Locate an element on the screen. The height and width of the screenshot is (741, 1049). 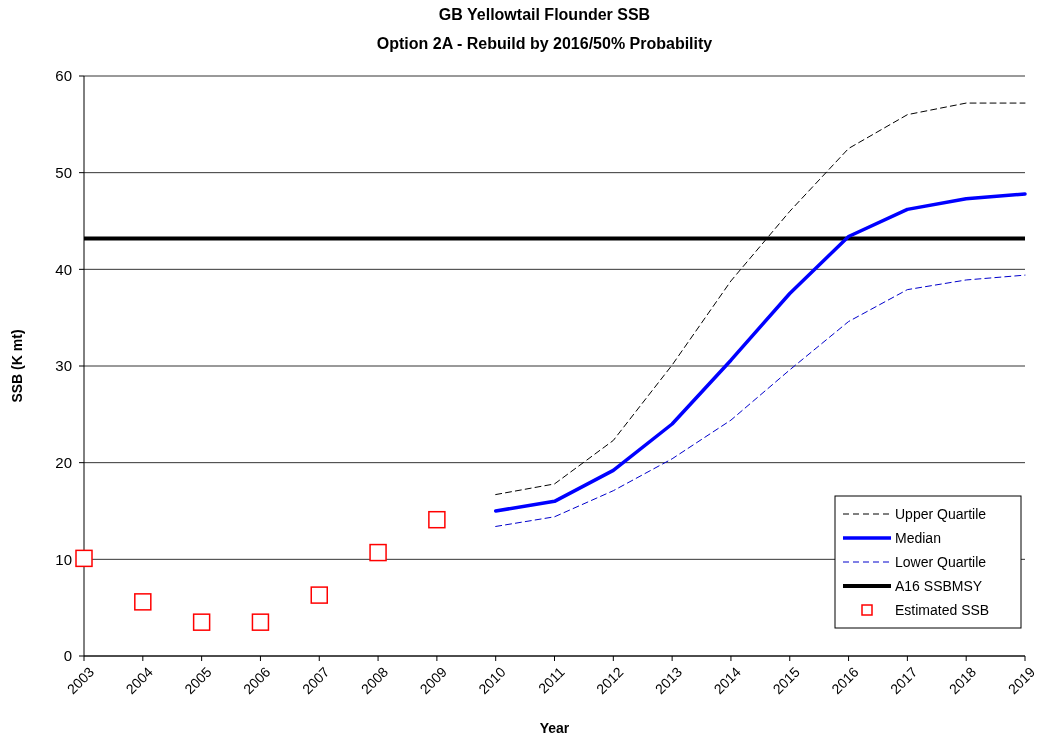
chart-subtitle: Option 2A - Rebuild by 2016/50% Probability is located at coordinates (544, 43).